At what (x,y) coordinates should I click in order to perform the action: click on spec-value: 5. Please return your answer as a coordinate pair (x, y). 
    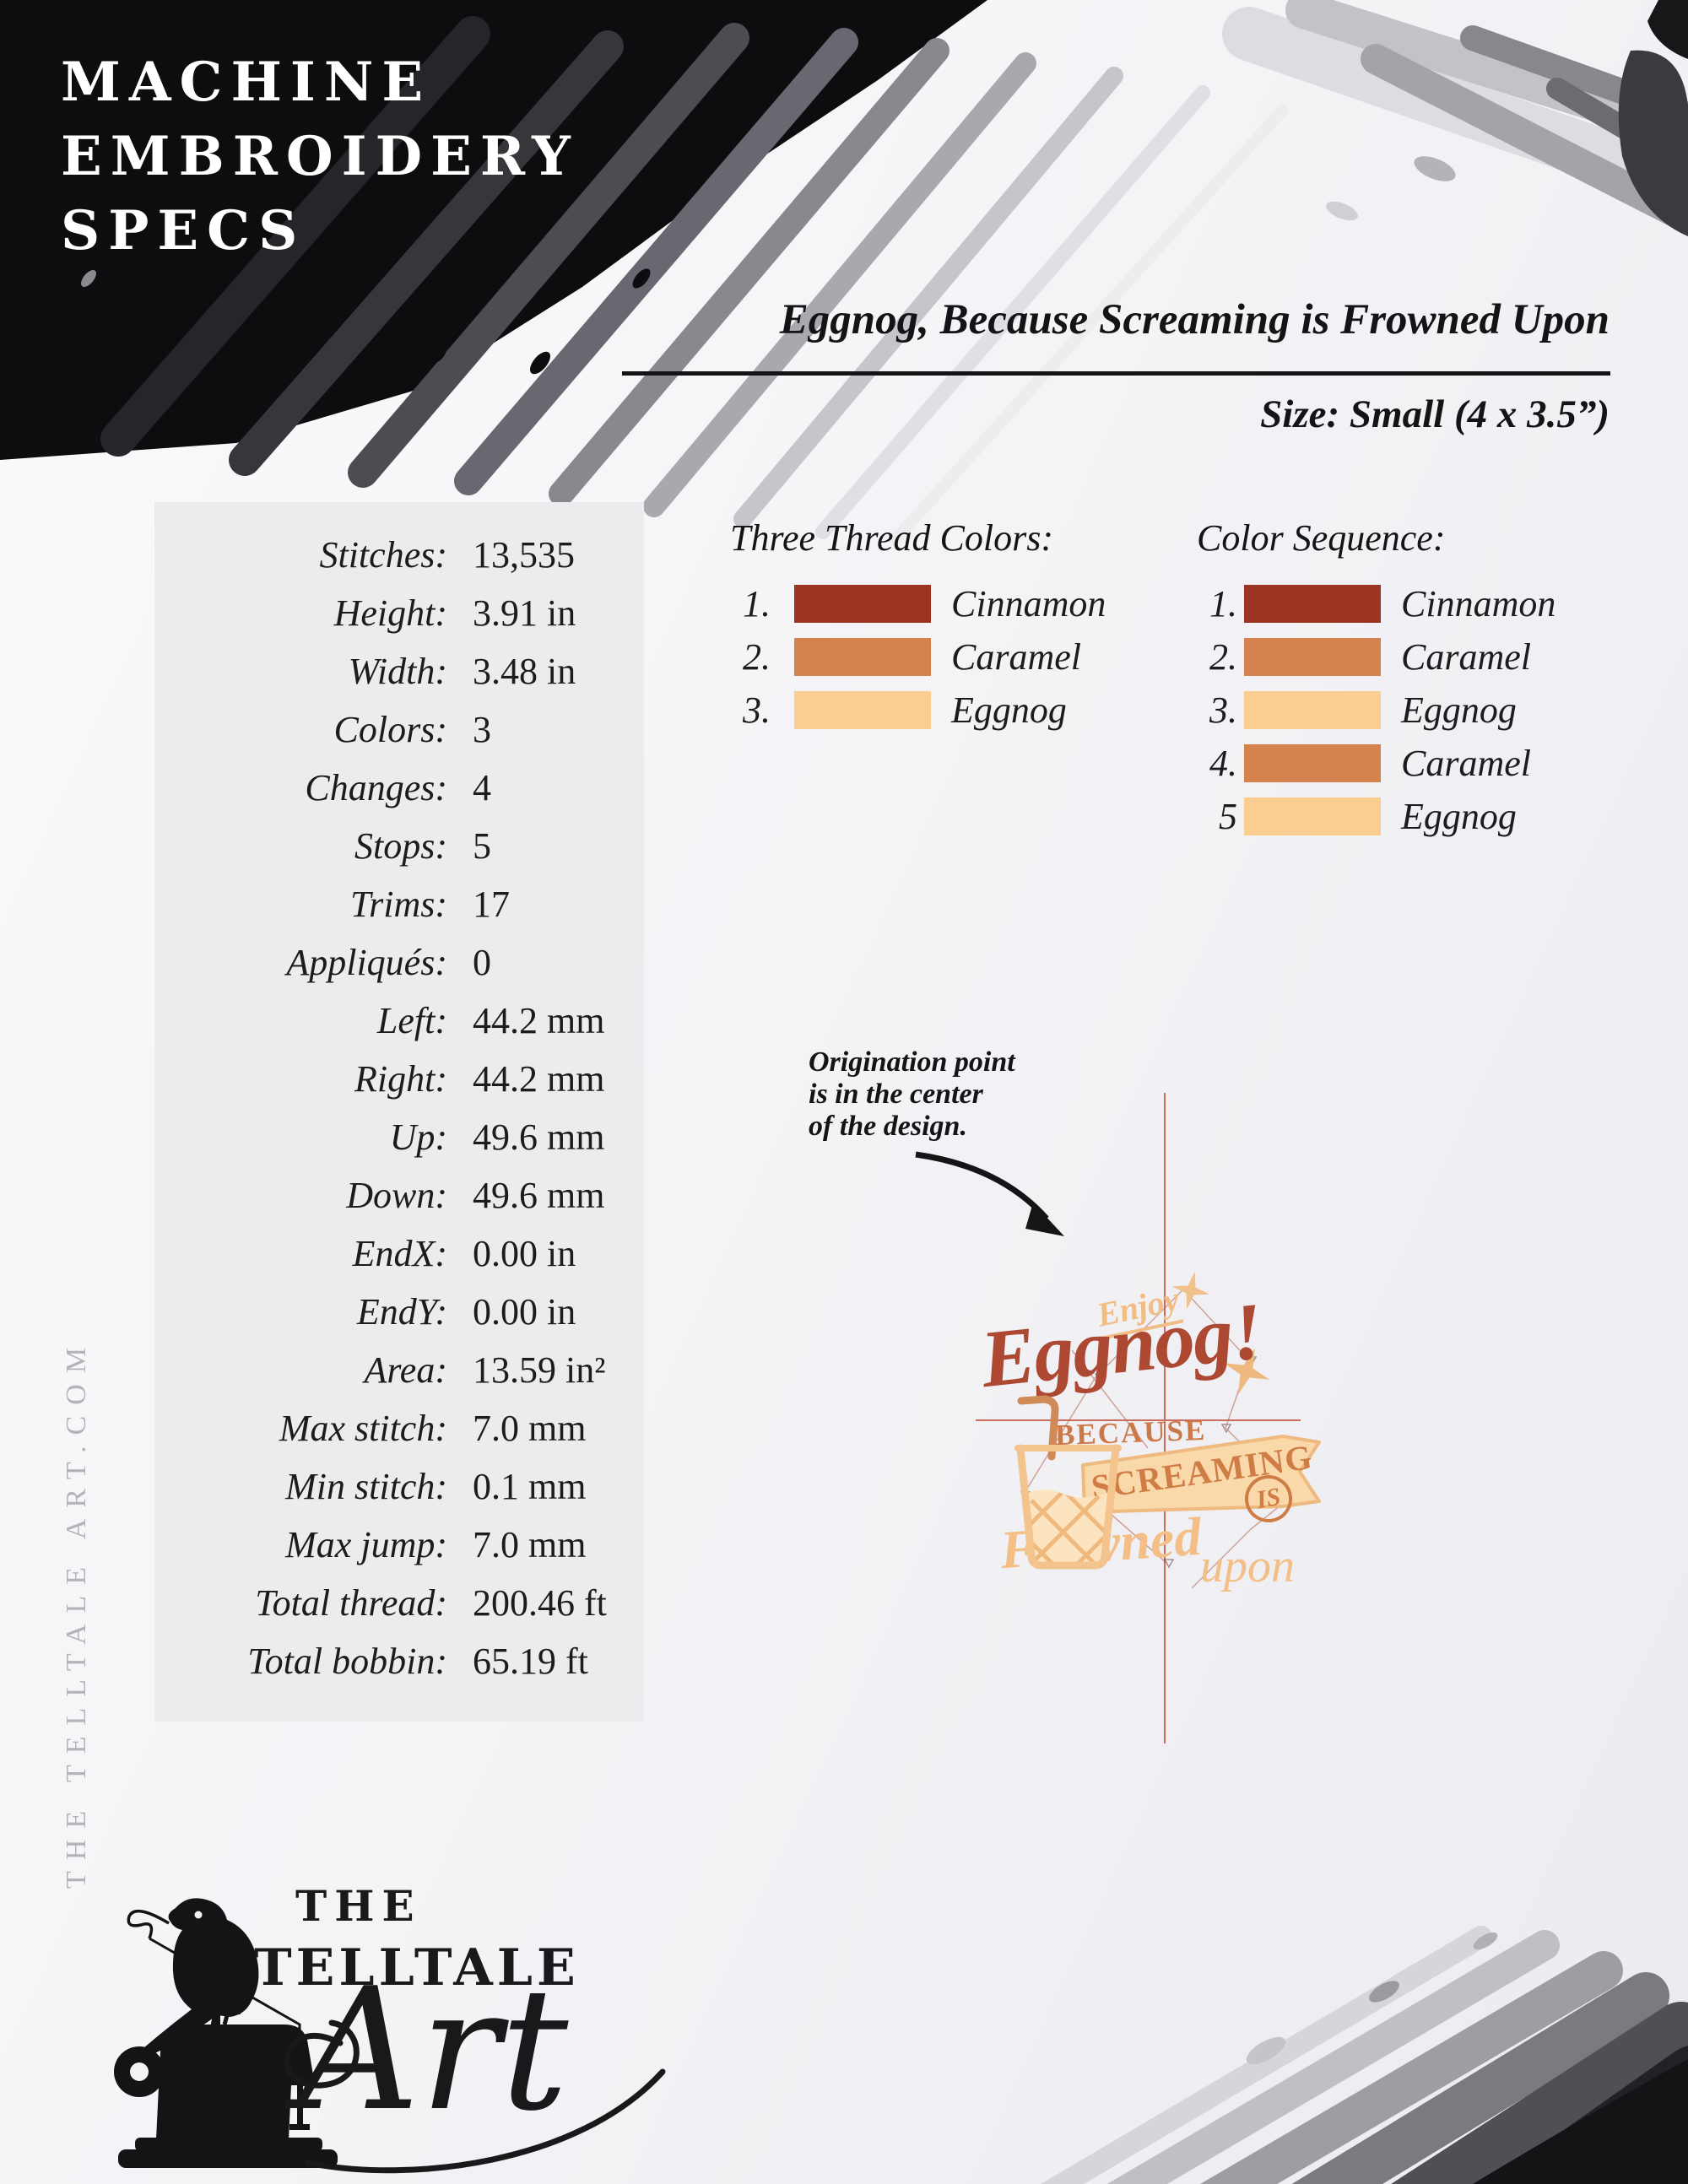
    Looking at the image, I should click on (482, 846).